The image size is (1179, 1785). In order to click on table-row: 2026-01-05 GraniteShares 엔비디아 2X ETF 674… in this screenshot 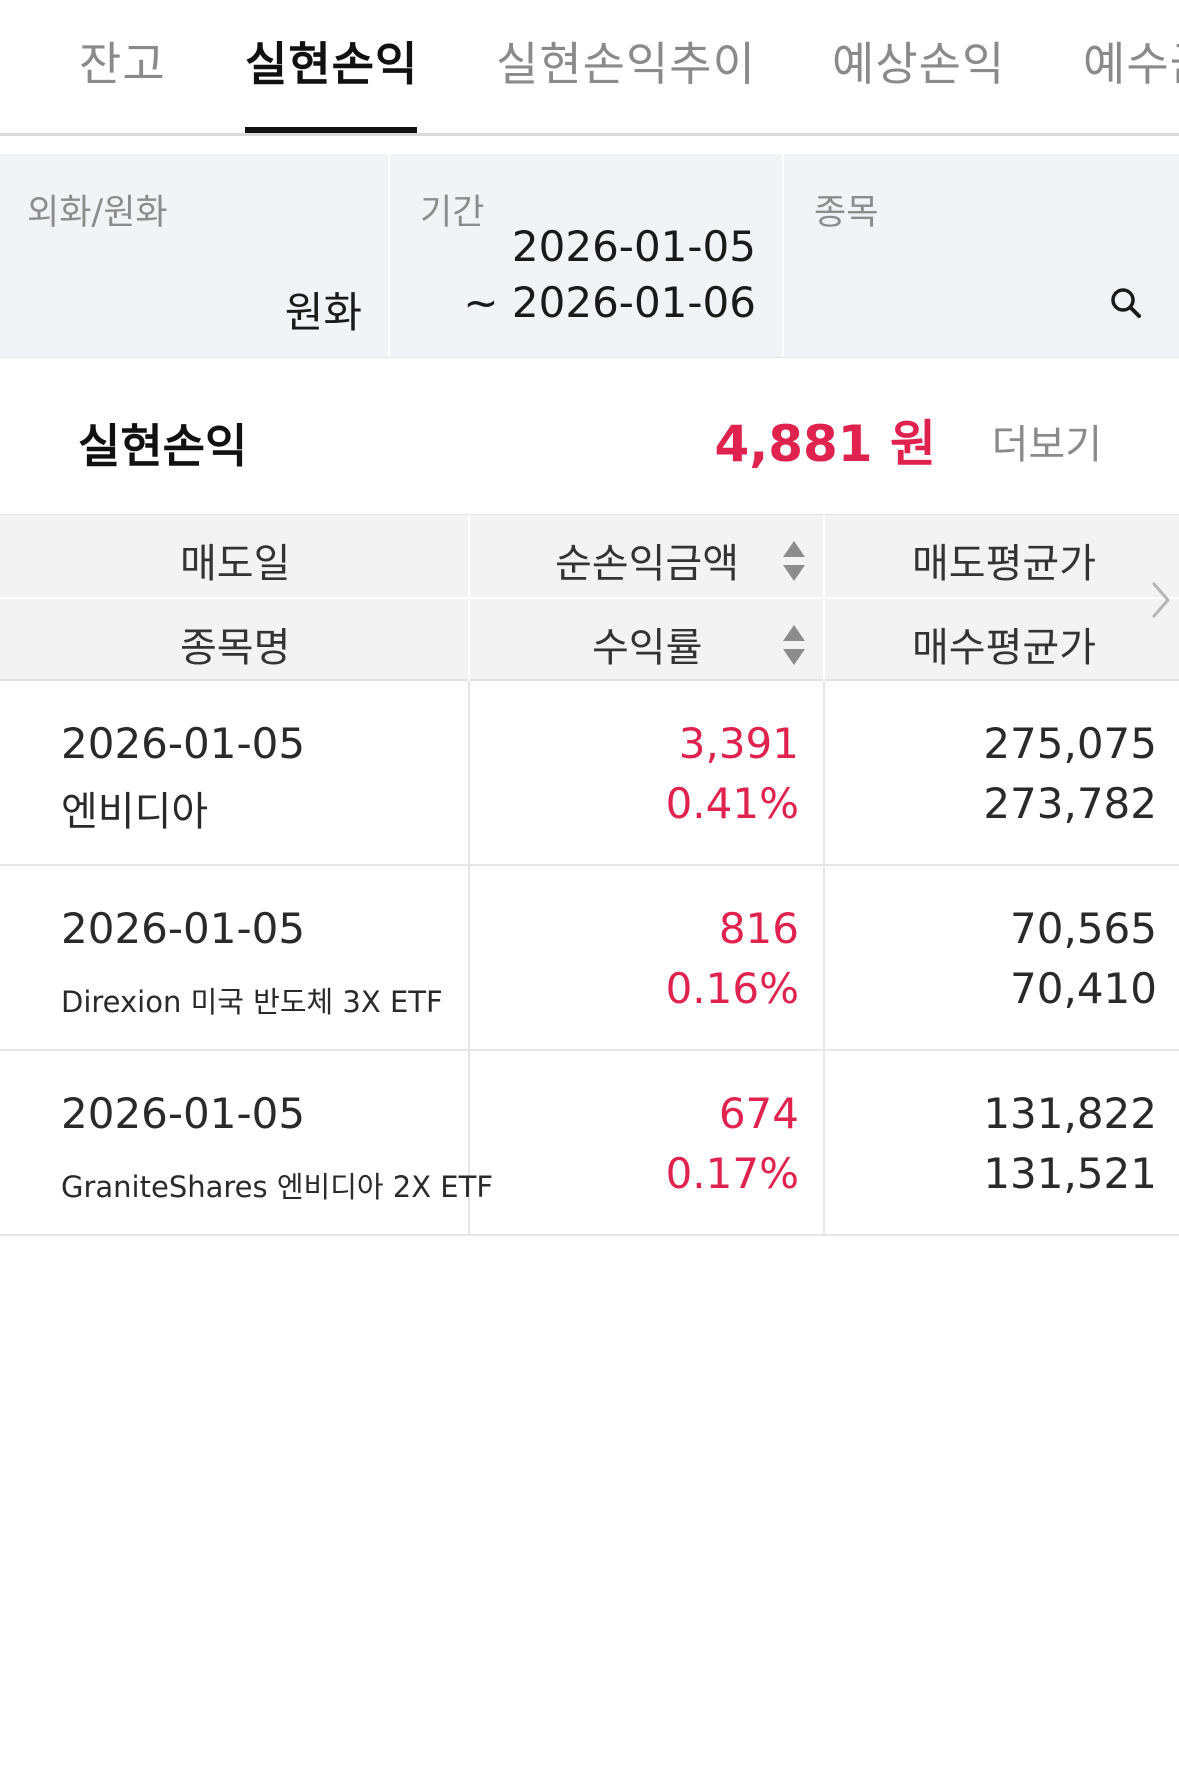, I will do `click(589, 1143)`.